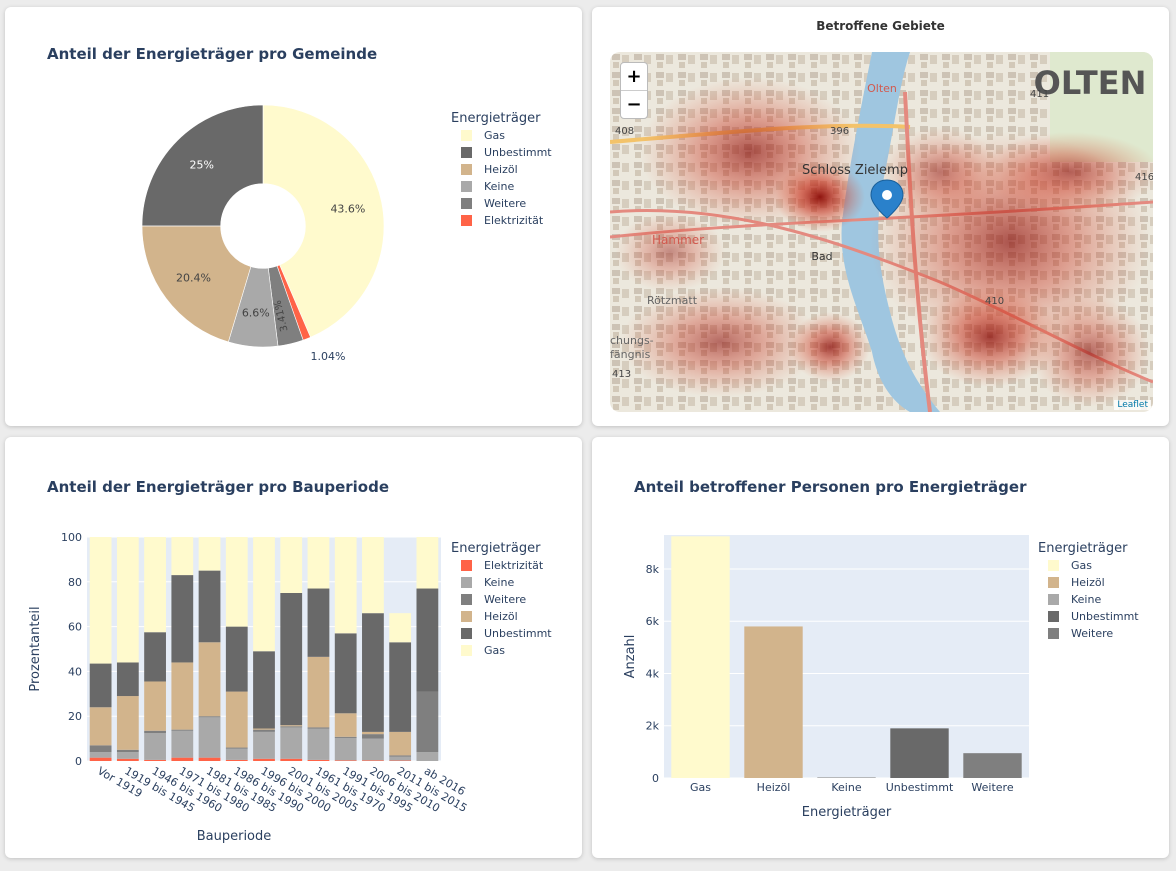 The height and width of the screenshot is (871, 1176). What do you see at coordinates (887, 199) in the screenshot?
I see `map-marker-icon` at bounding box center [887, 199].